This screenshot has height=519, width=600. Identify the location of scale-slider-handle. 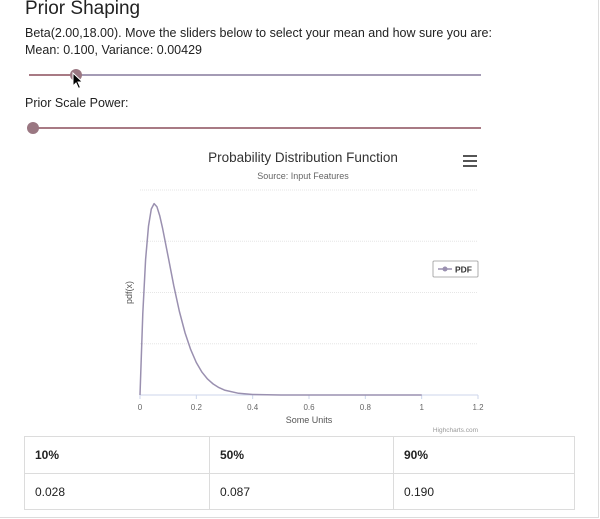
(33, 128).